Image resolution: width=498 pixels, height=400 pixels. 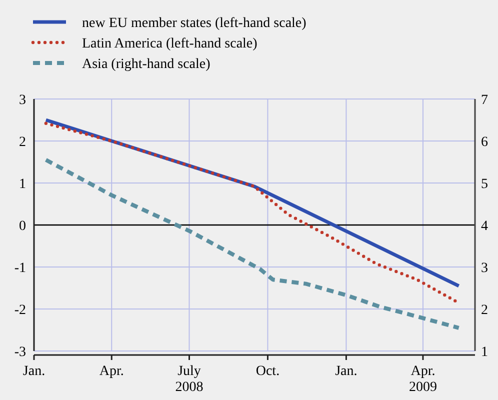 I want to click on y2-tick-label: 4, so click(x=484, y=226).